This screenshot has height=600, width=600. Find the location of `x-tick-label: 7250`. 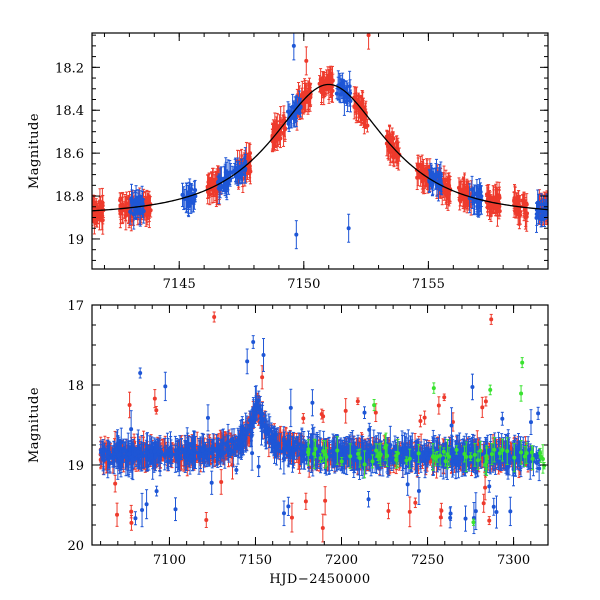

x-tick-label: 7250 is located at coordinates (427, 560).